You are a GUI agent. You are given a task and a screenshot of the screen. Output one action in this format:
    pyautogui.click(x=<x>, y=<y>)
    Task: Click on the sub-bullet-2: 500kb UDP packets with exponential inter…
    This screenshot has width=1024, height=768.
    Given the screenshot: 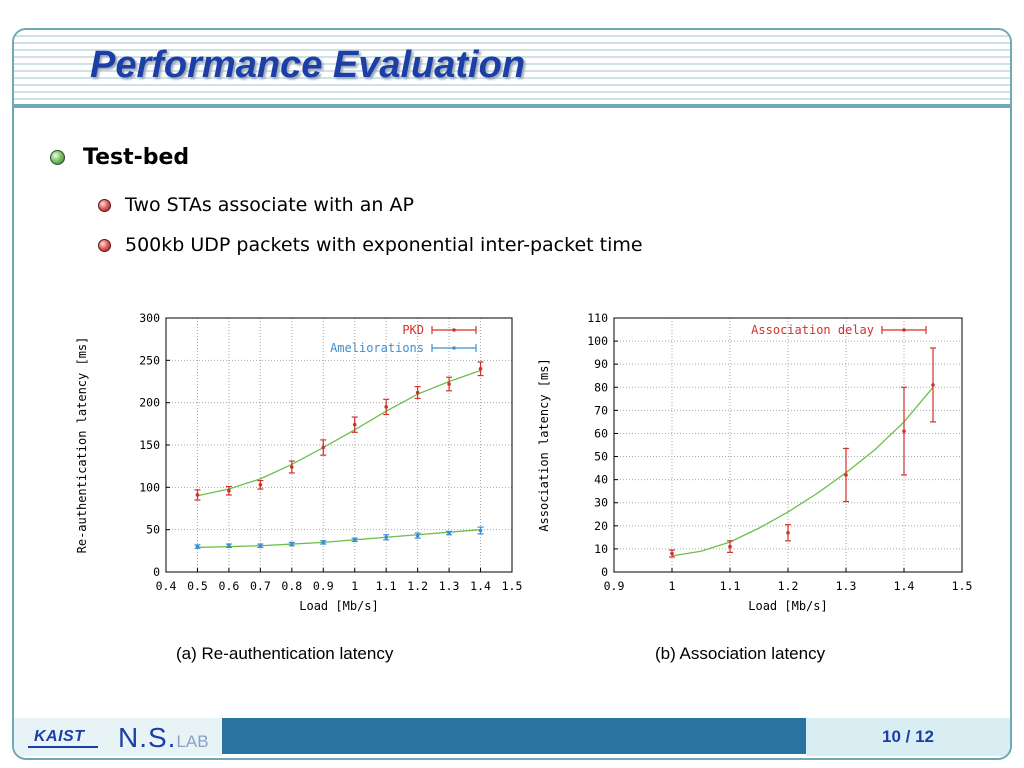 What is the action you would take?
    pyautogui.click(x=370, y=245)
    